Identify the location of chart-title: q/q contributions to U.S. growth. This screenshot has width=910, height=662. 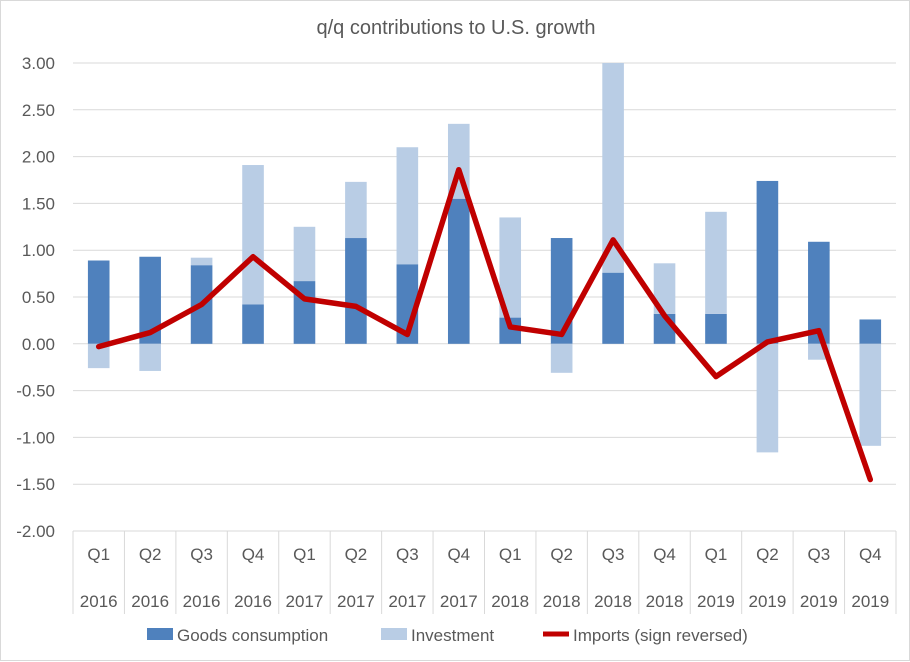
(455, 28).